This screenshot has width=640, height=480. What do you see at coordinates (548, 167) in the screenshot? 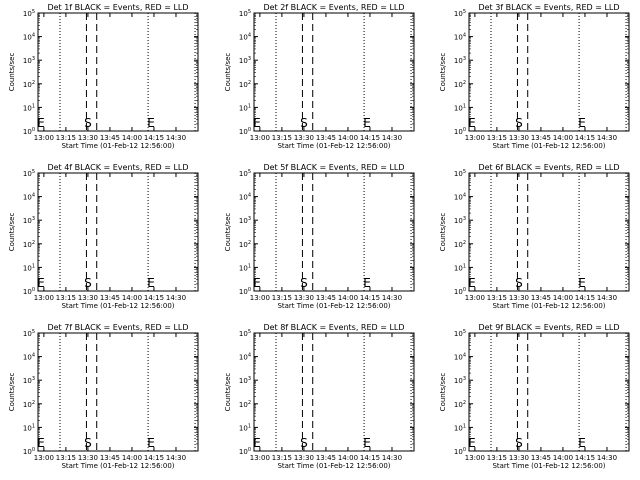
I see `panel-title: Det 6f BLACK = Events, RED = LLD` at bounding box center [548, 167].